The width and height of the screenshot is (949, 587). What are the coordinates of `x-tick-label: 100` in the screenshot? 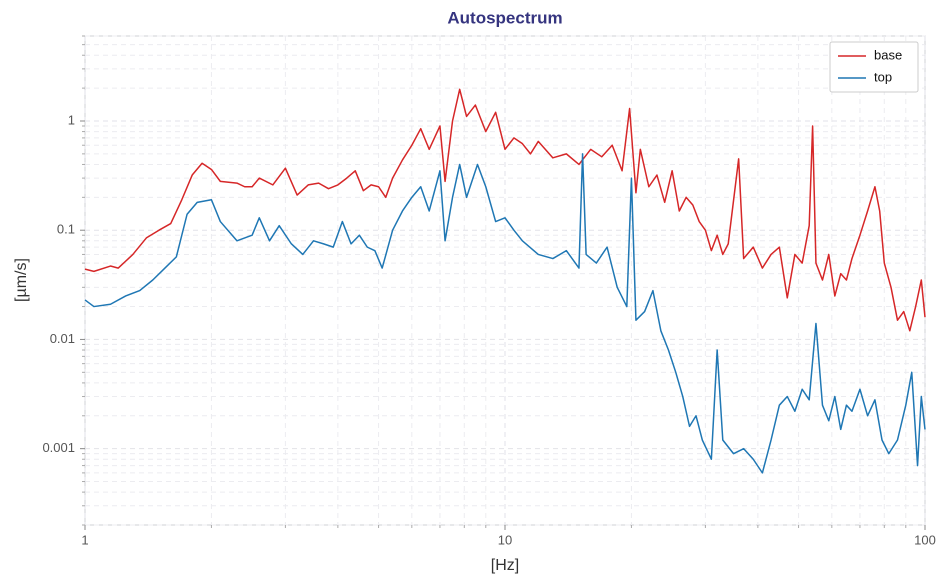 It's located at (925, 539).